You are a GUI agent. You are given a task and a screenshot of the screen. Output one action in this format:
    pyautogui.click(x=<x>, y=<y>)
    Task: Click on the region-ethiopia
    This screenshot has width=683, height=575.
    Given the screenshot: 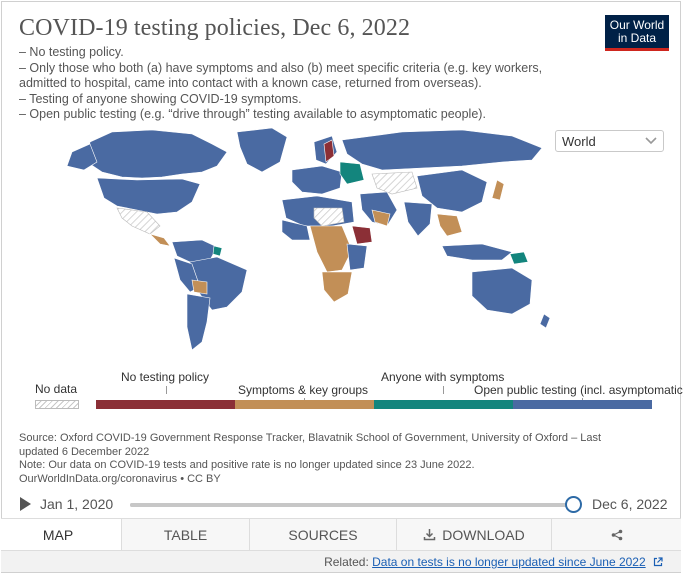 What is the action you would take?
    pyautogui.click(x=362, y=235)
    